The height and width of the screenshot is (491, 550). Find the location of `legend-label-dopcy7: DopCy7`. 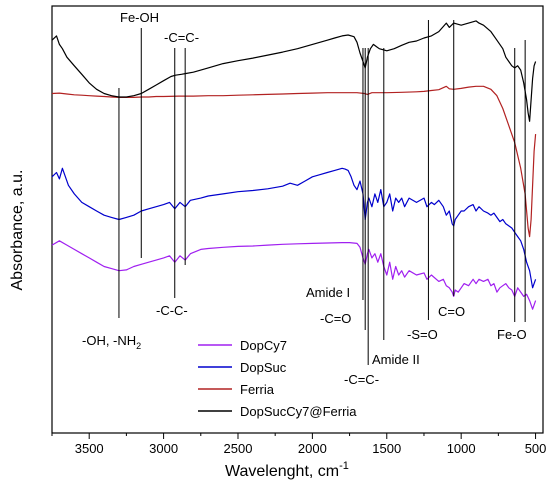

legend-label-dopcy7: DopCy7 is located at coordinates (263, 345).